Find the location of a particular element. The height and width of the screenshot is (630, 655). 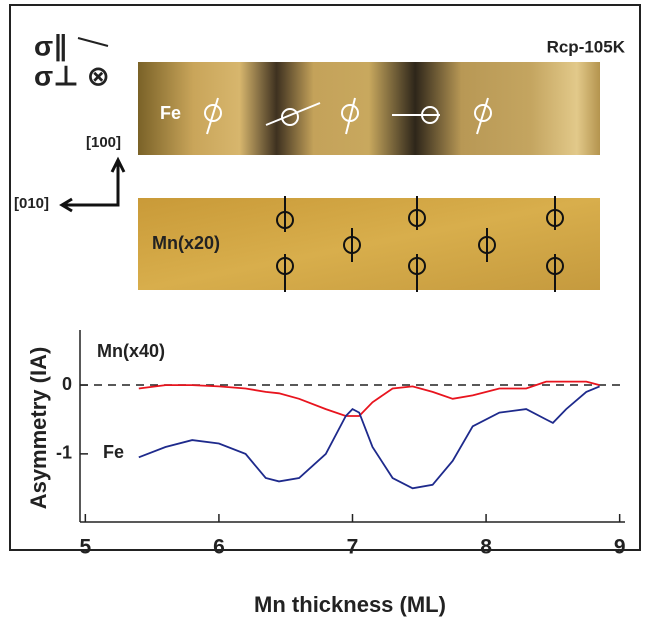

direction-arrows is located at coordinates (92, 184).